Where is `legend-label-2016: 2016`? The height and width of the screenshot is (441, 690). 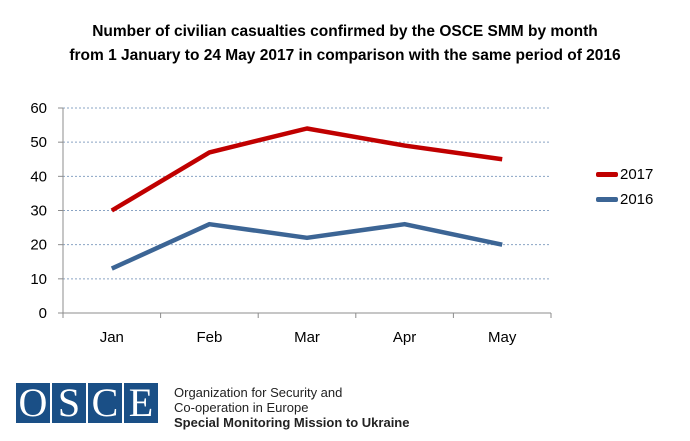
legend-label-2016: 2016 is located at coordinates (637, 199).